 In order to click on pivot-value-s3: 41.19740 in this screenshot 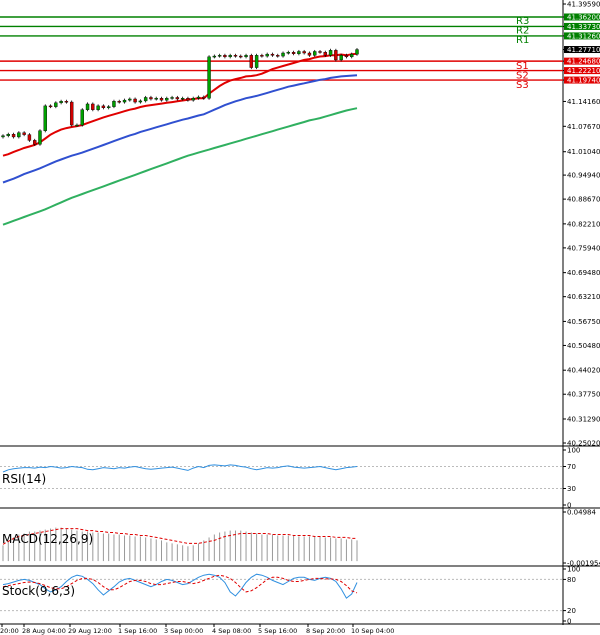, I will do `click(583, 81)`.